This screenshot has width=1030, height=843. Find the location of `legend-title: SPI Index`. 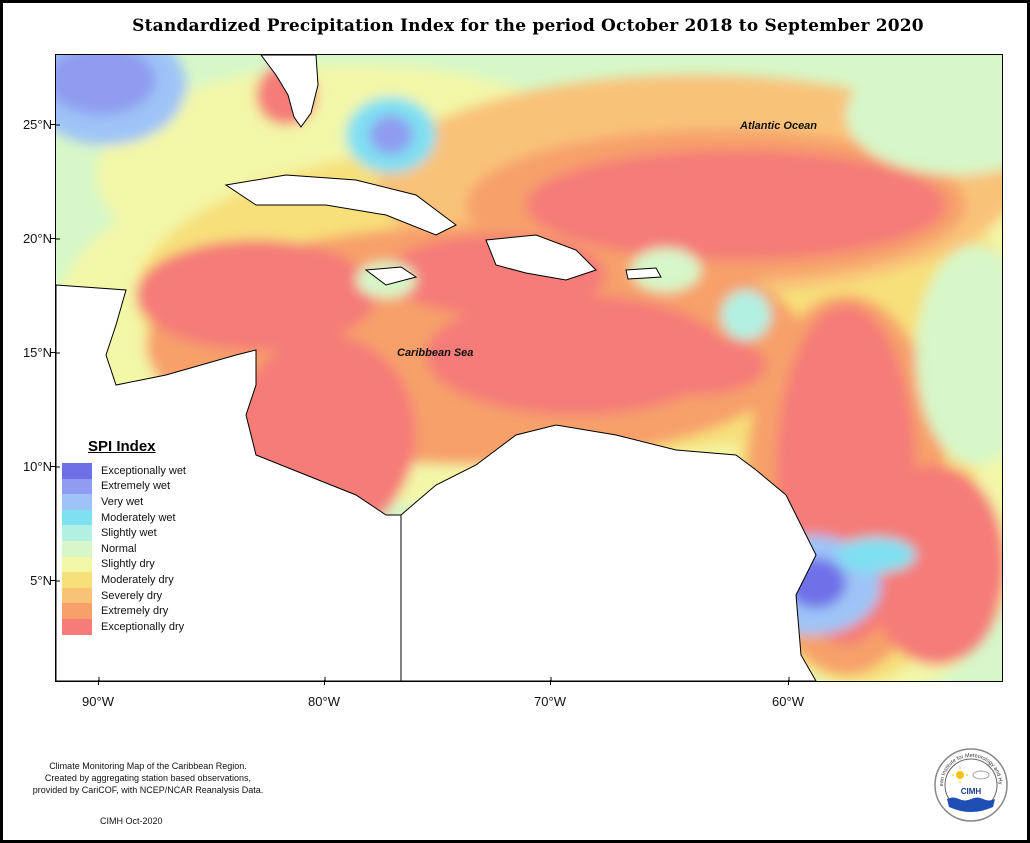

legend-title: SPI Index is located at coordinates (122, 446).